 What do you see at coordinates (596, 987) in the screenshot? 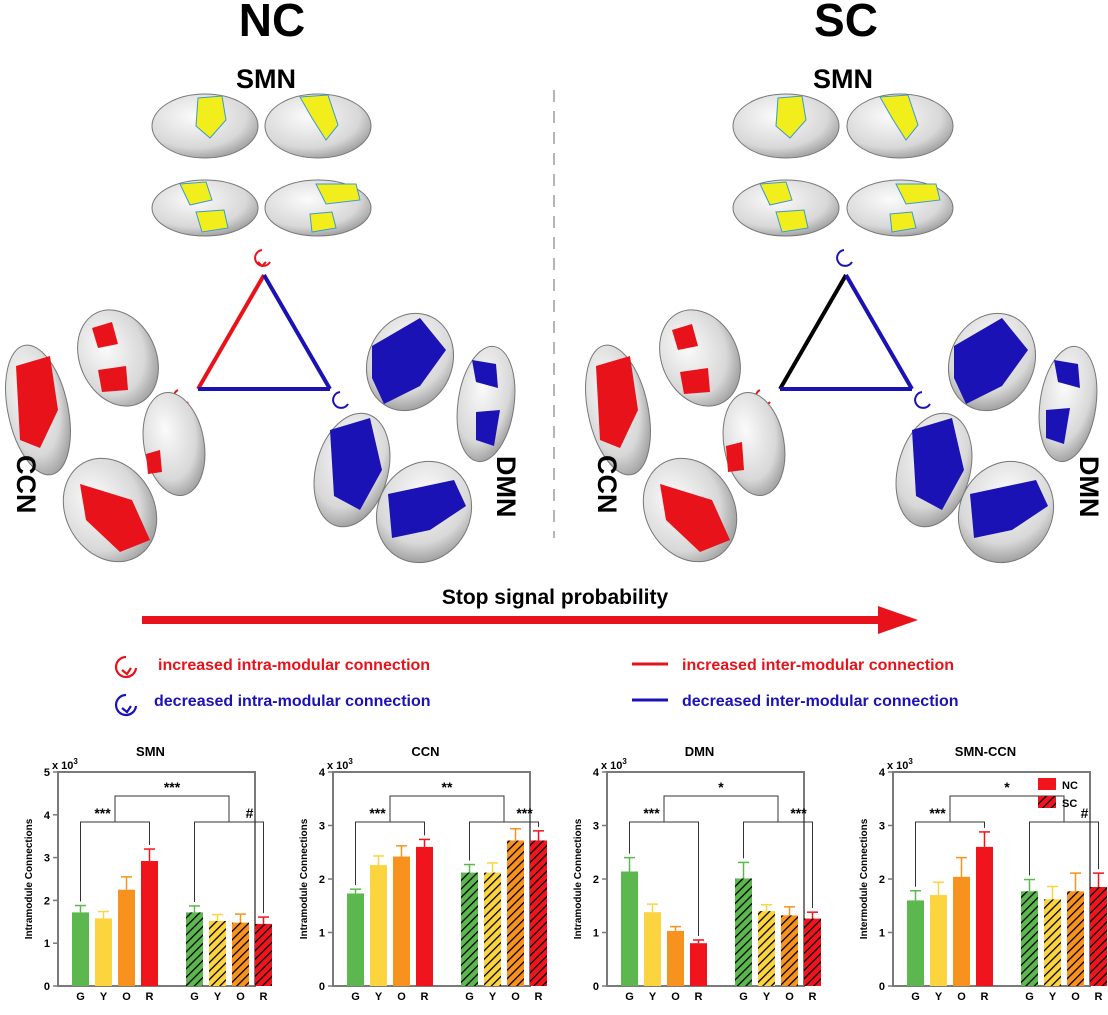
I see `y-tick-label: 0` at bounding box center [596, 987].